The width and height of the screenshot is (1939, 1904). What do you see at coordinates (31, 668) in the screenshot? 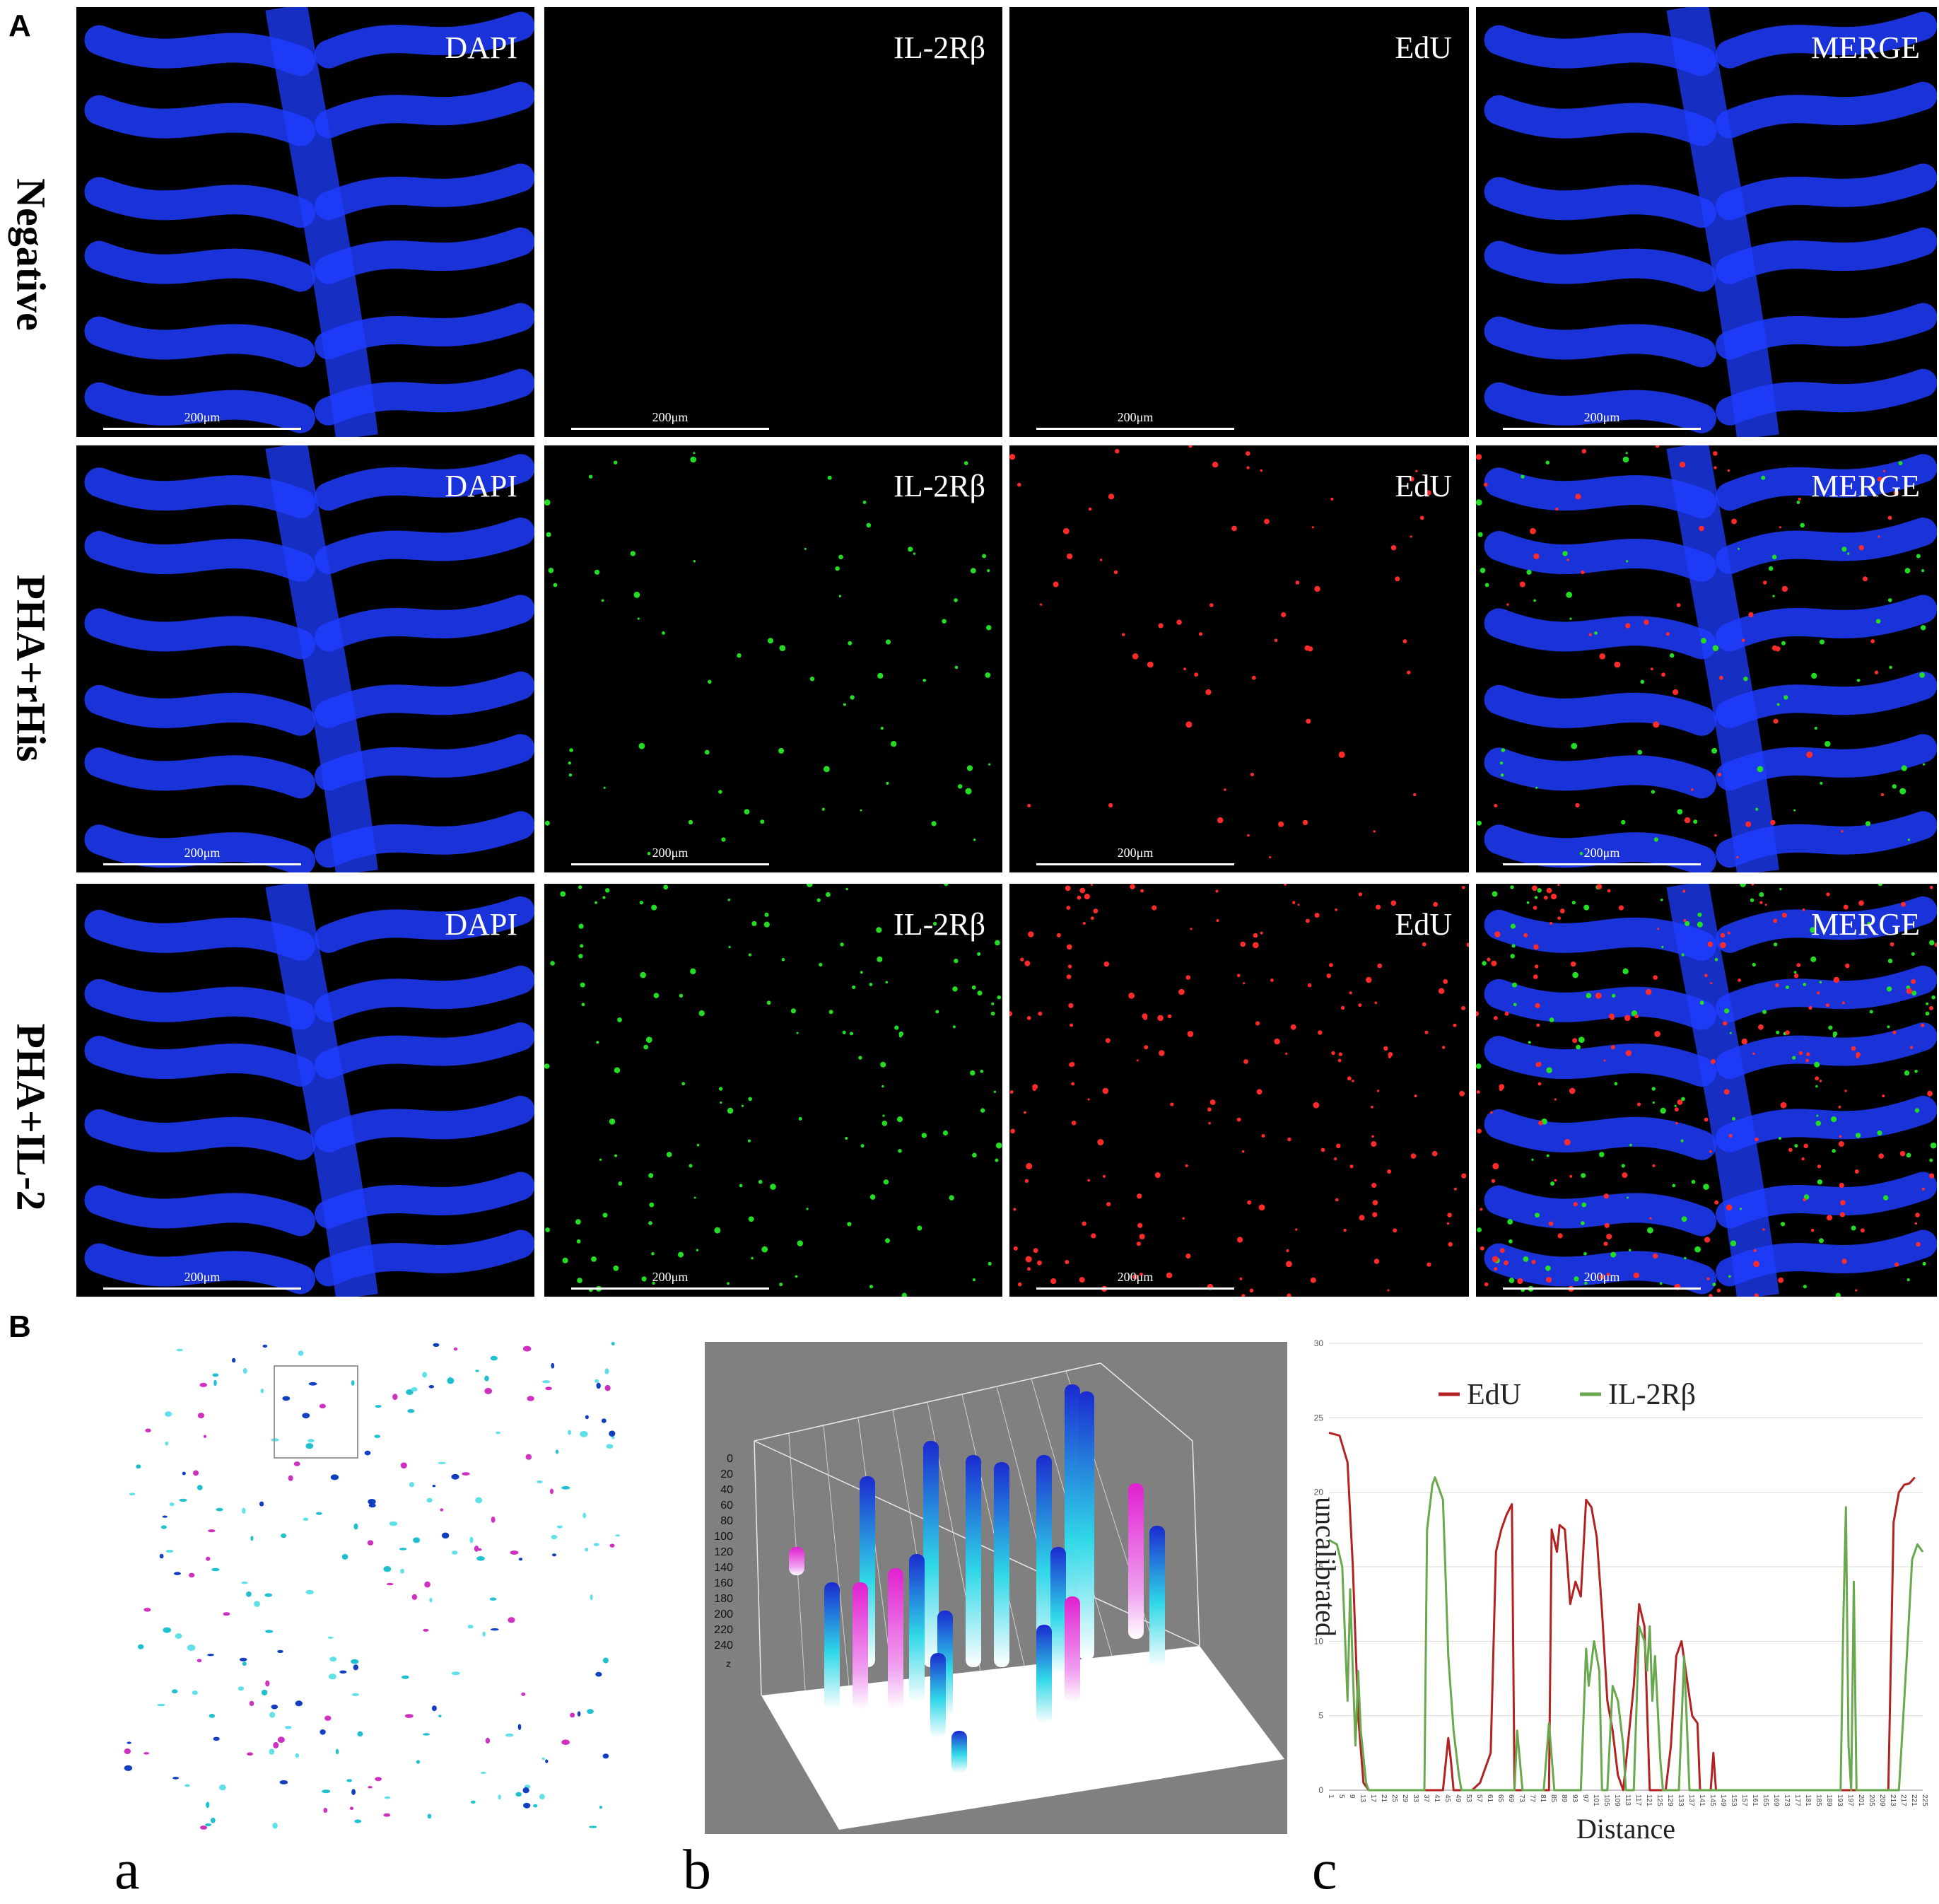
I see `row-label-pha-rhis: PHA+rHis` at bounding box center [31, 668].